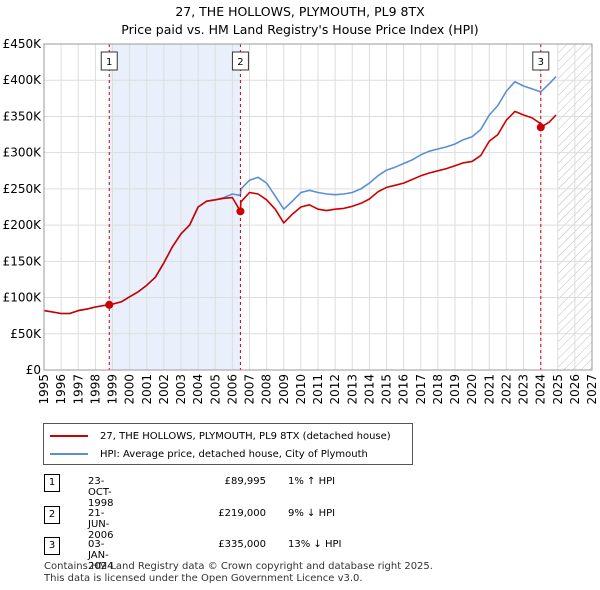 The height and width of the screenshot is (590, 600). I want to click on x-tick-label: 2022, so click(506, 389).